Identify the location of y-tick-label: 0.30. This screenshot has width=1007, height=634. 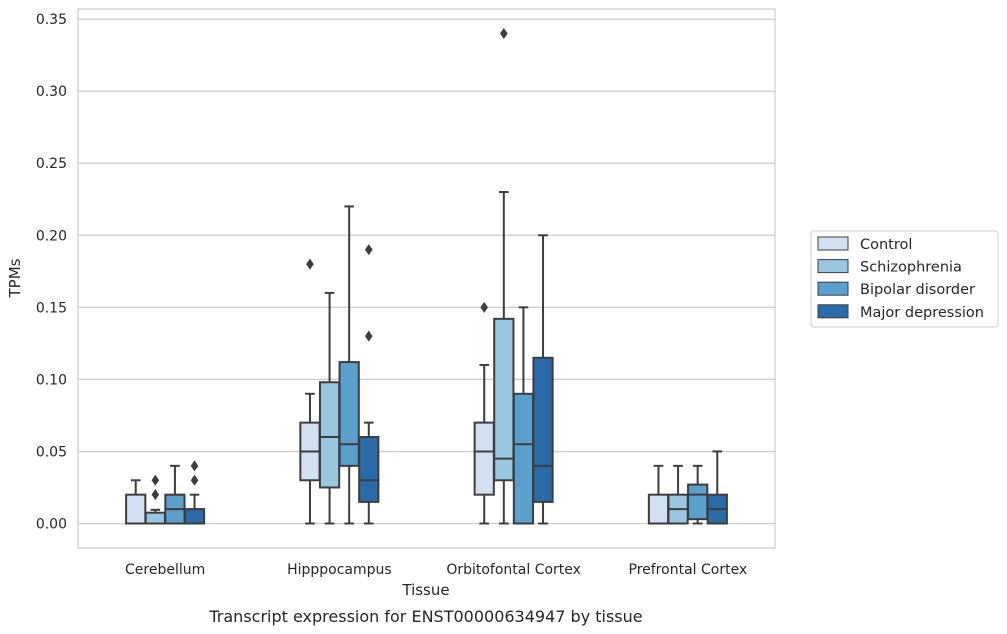
(51, 92).